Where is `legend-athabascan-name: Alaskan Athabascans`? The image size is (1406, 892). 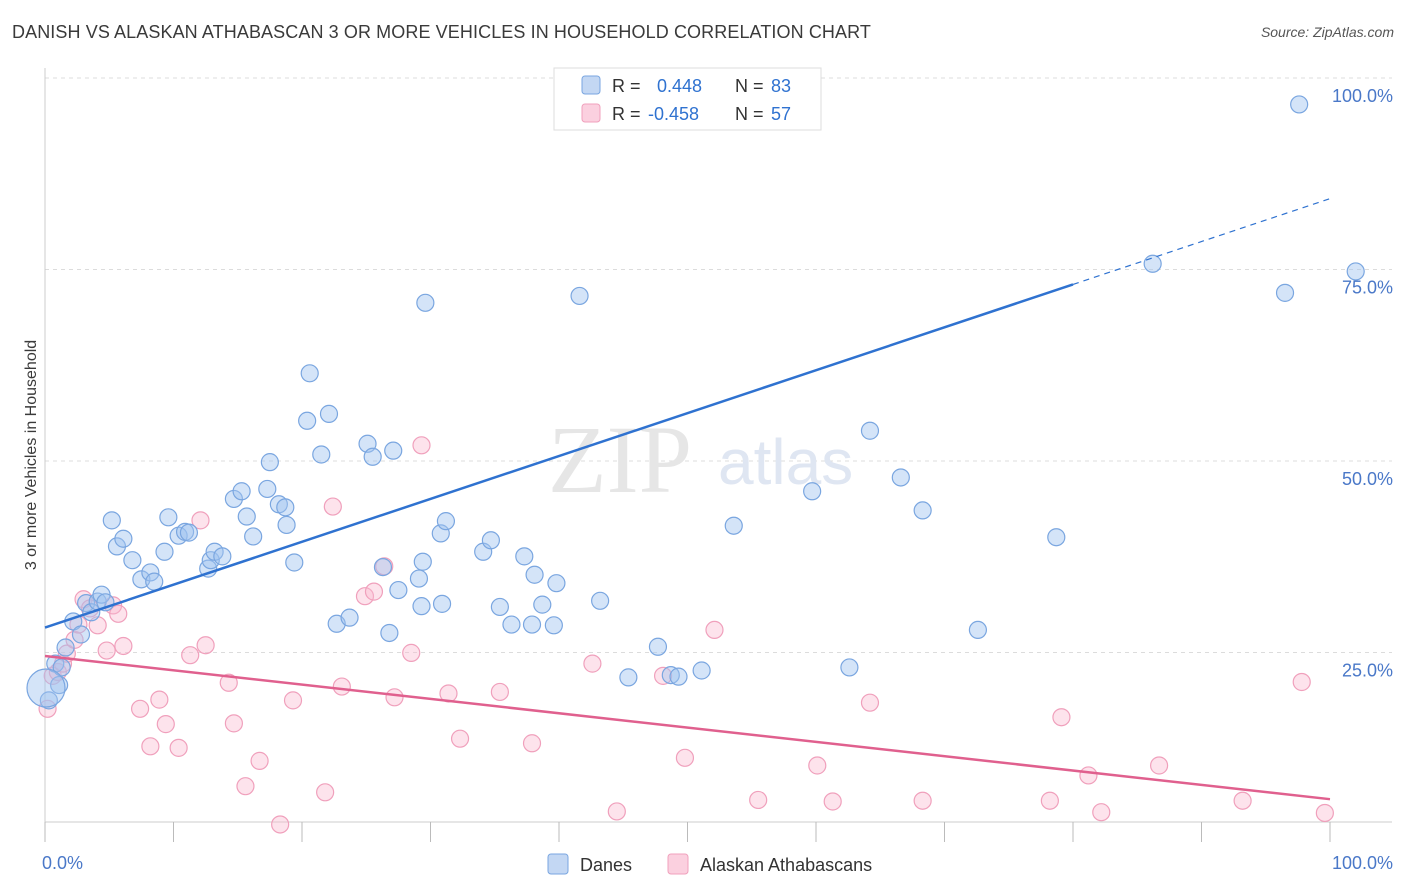 legend-athabascan-name: Alaskan Athabascans is located at coordinates (786, 865).